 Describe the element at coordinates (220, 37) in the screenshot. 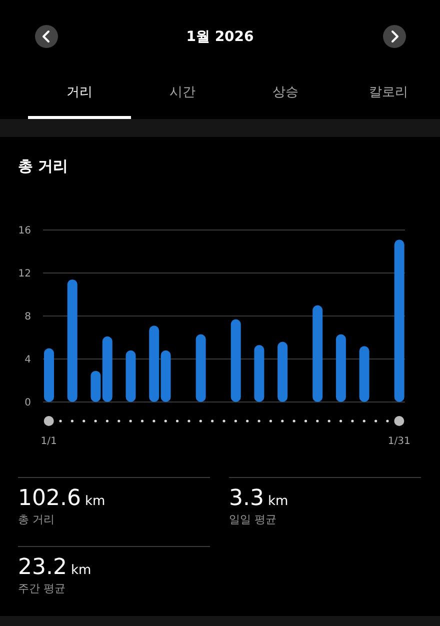

I see `chart-subtitle: 1월 2026` at that location.